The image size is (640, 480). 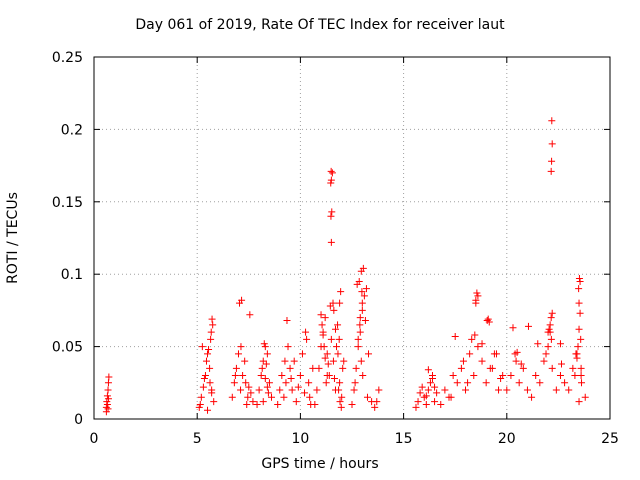 I want to click on y-tick-label: 0, so click(x=78, y=420).